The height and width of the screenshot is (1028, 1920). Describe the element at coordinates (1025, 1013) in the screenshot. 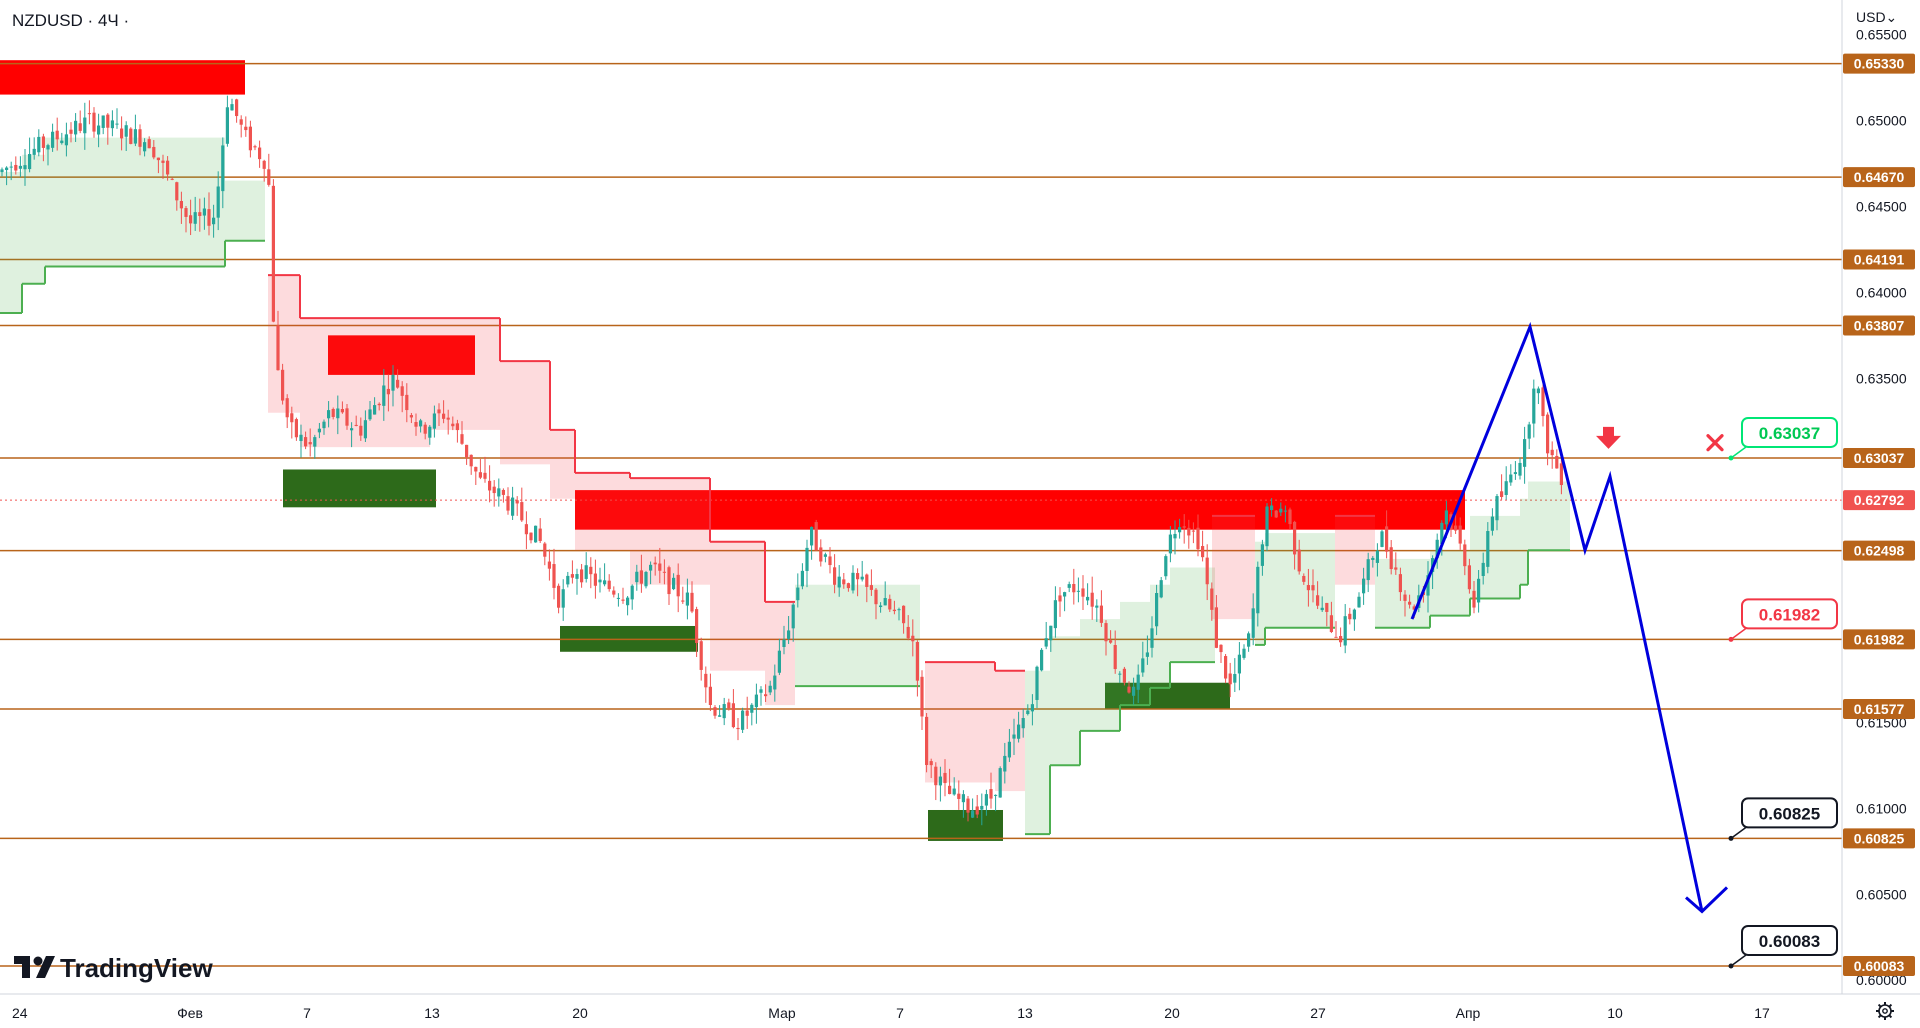

I see `time-tick-label: 13` at that location.